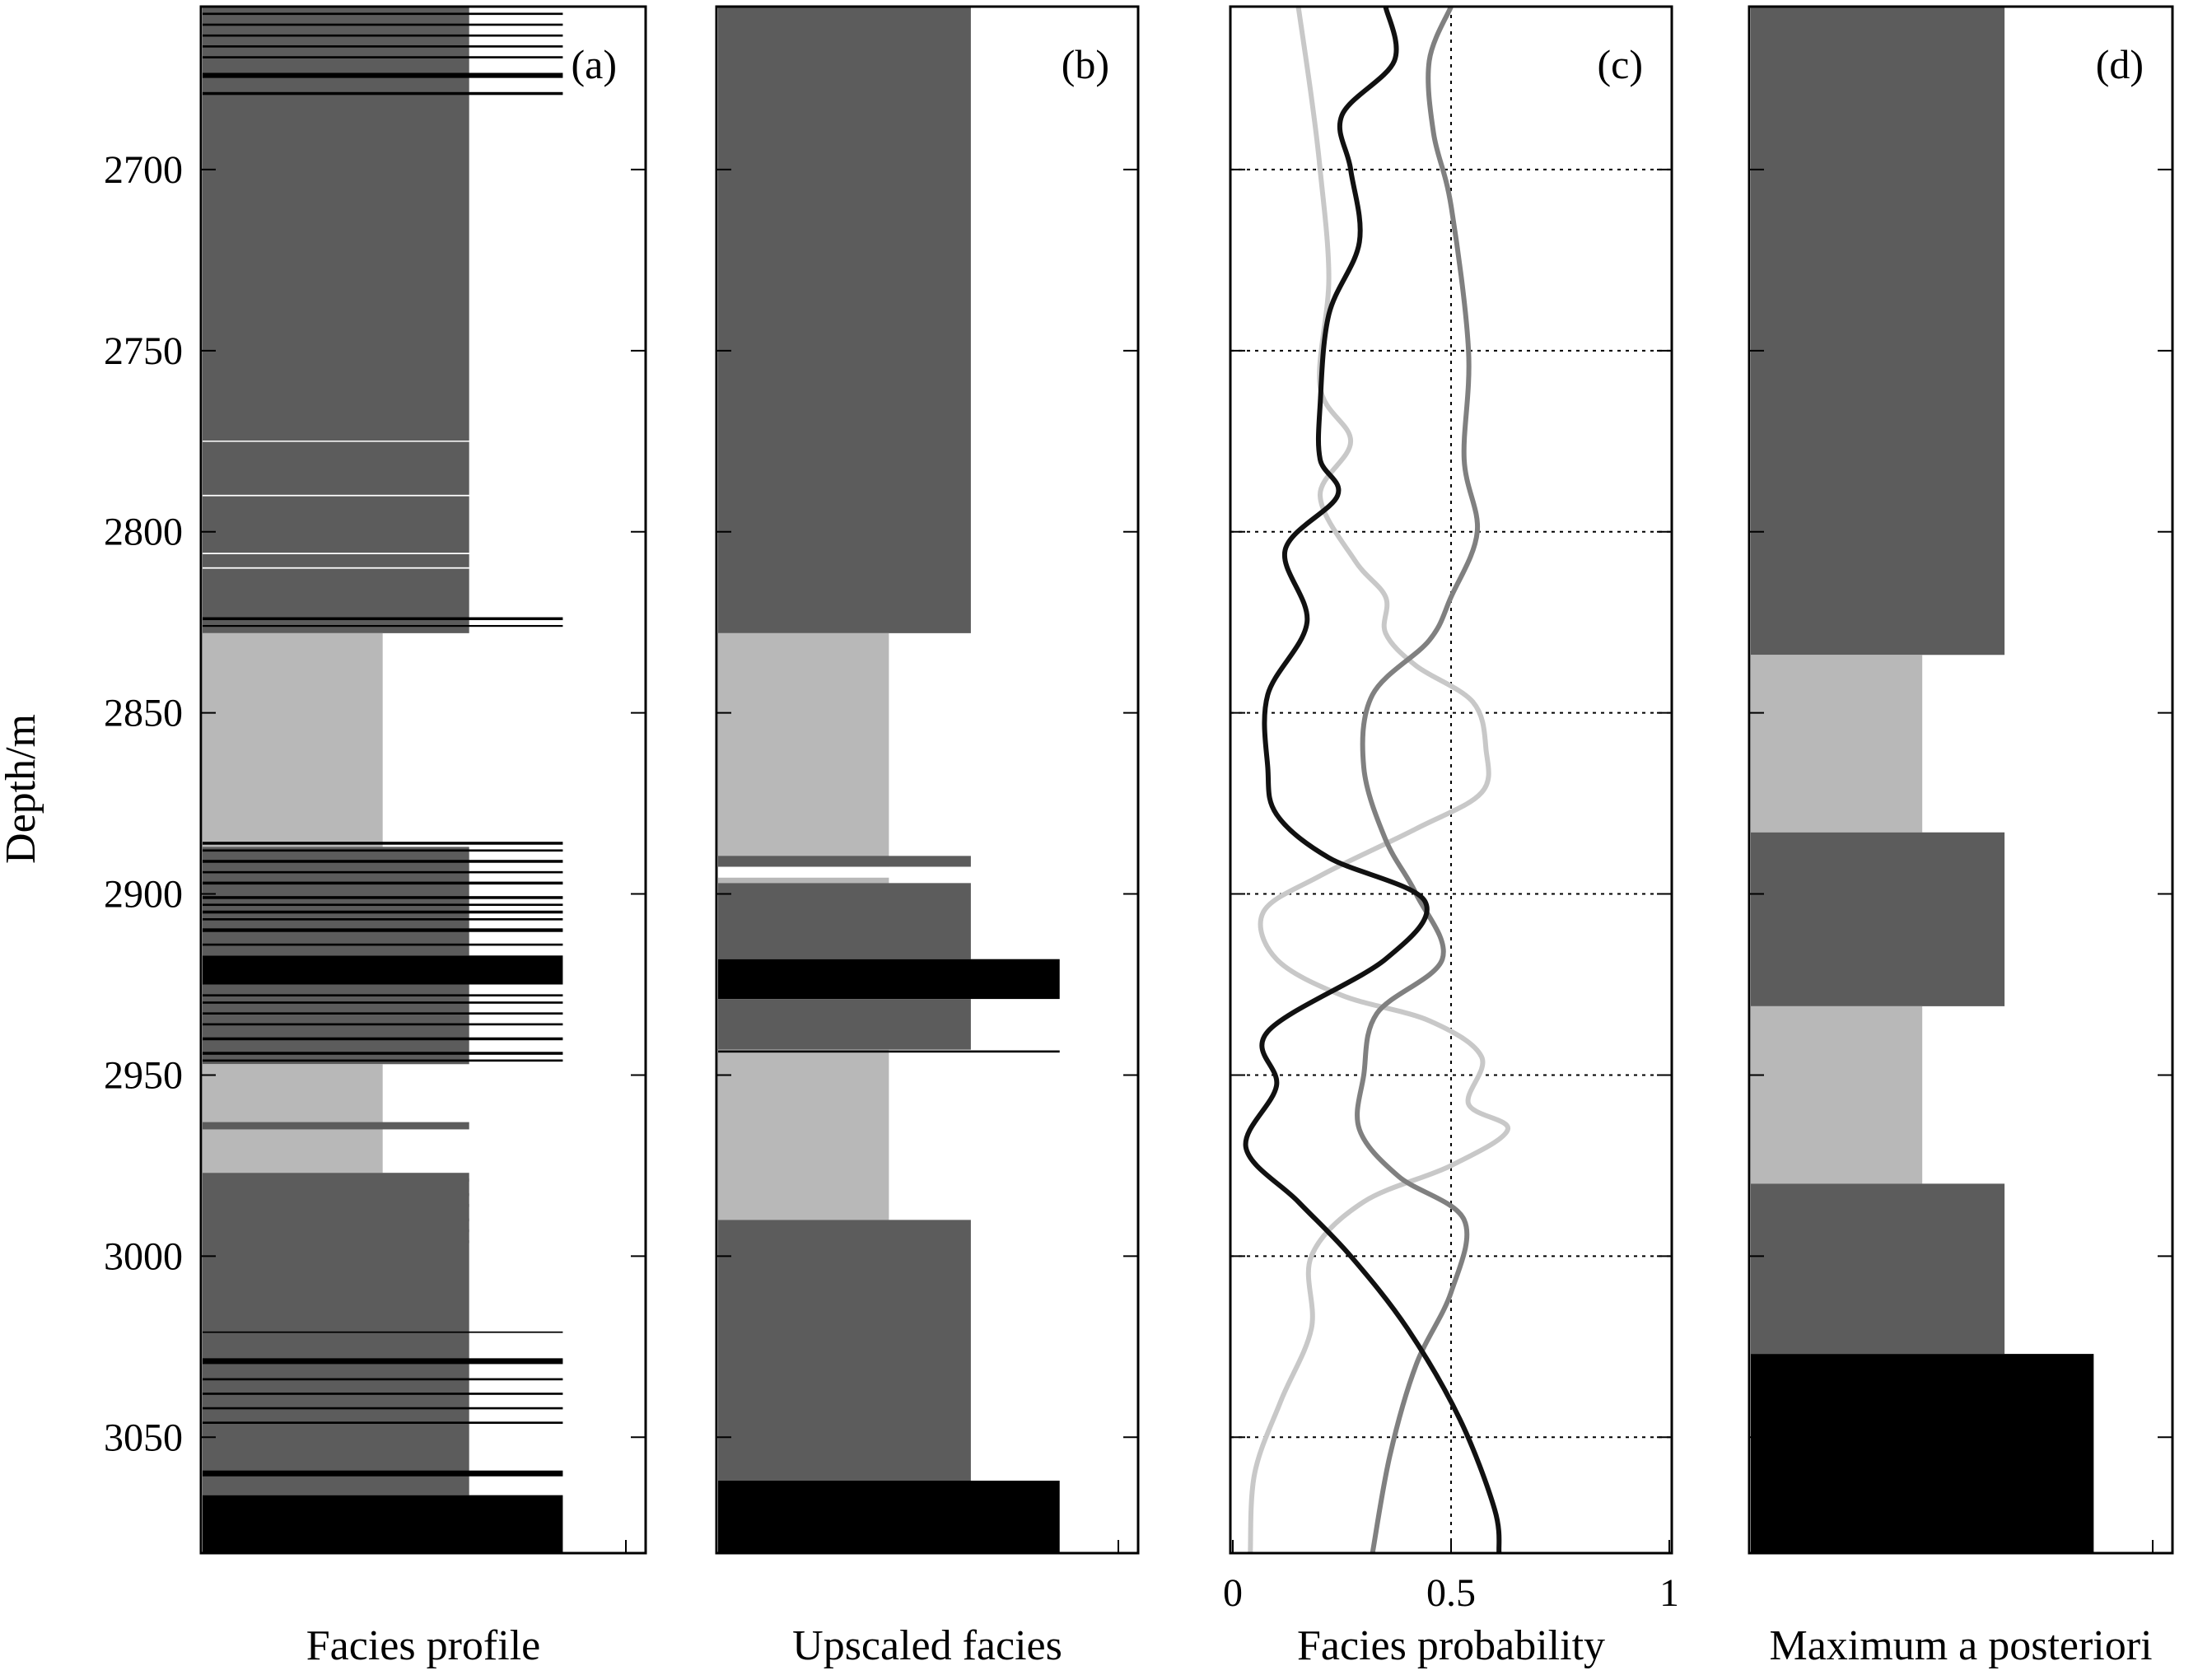 Image resolution: width=2212 pixels, height=1675 pixels. I want to click on y-tick-label: 2700, so click(143, 170).